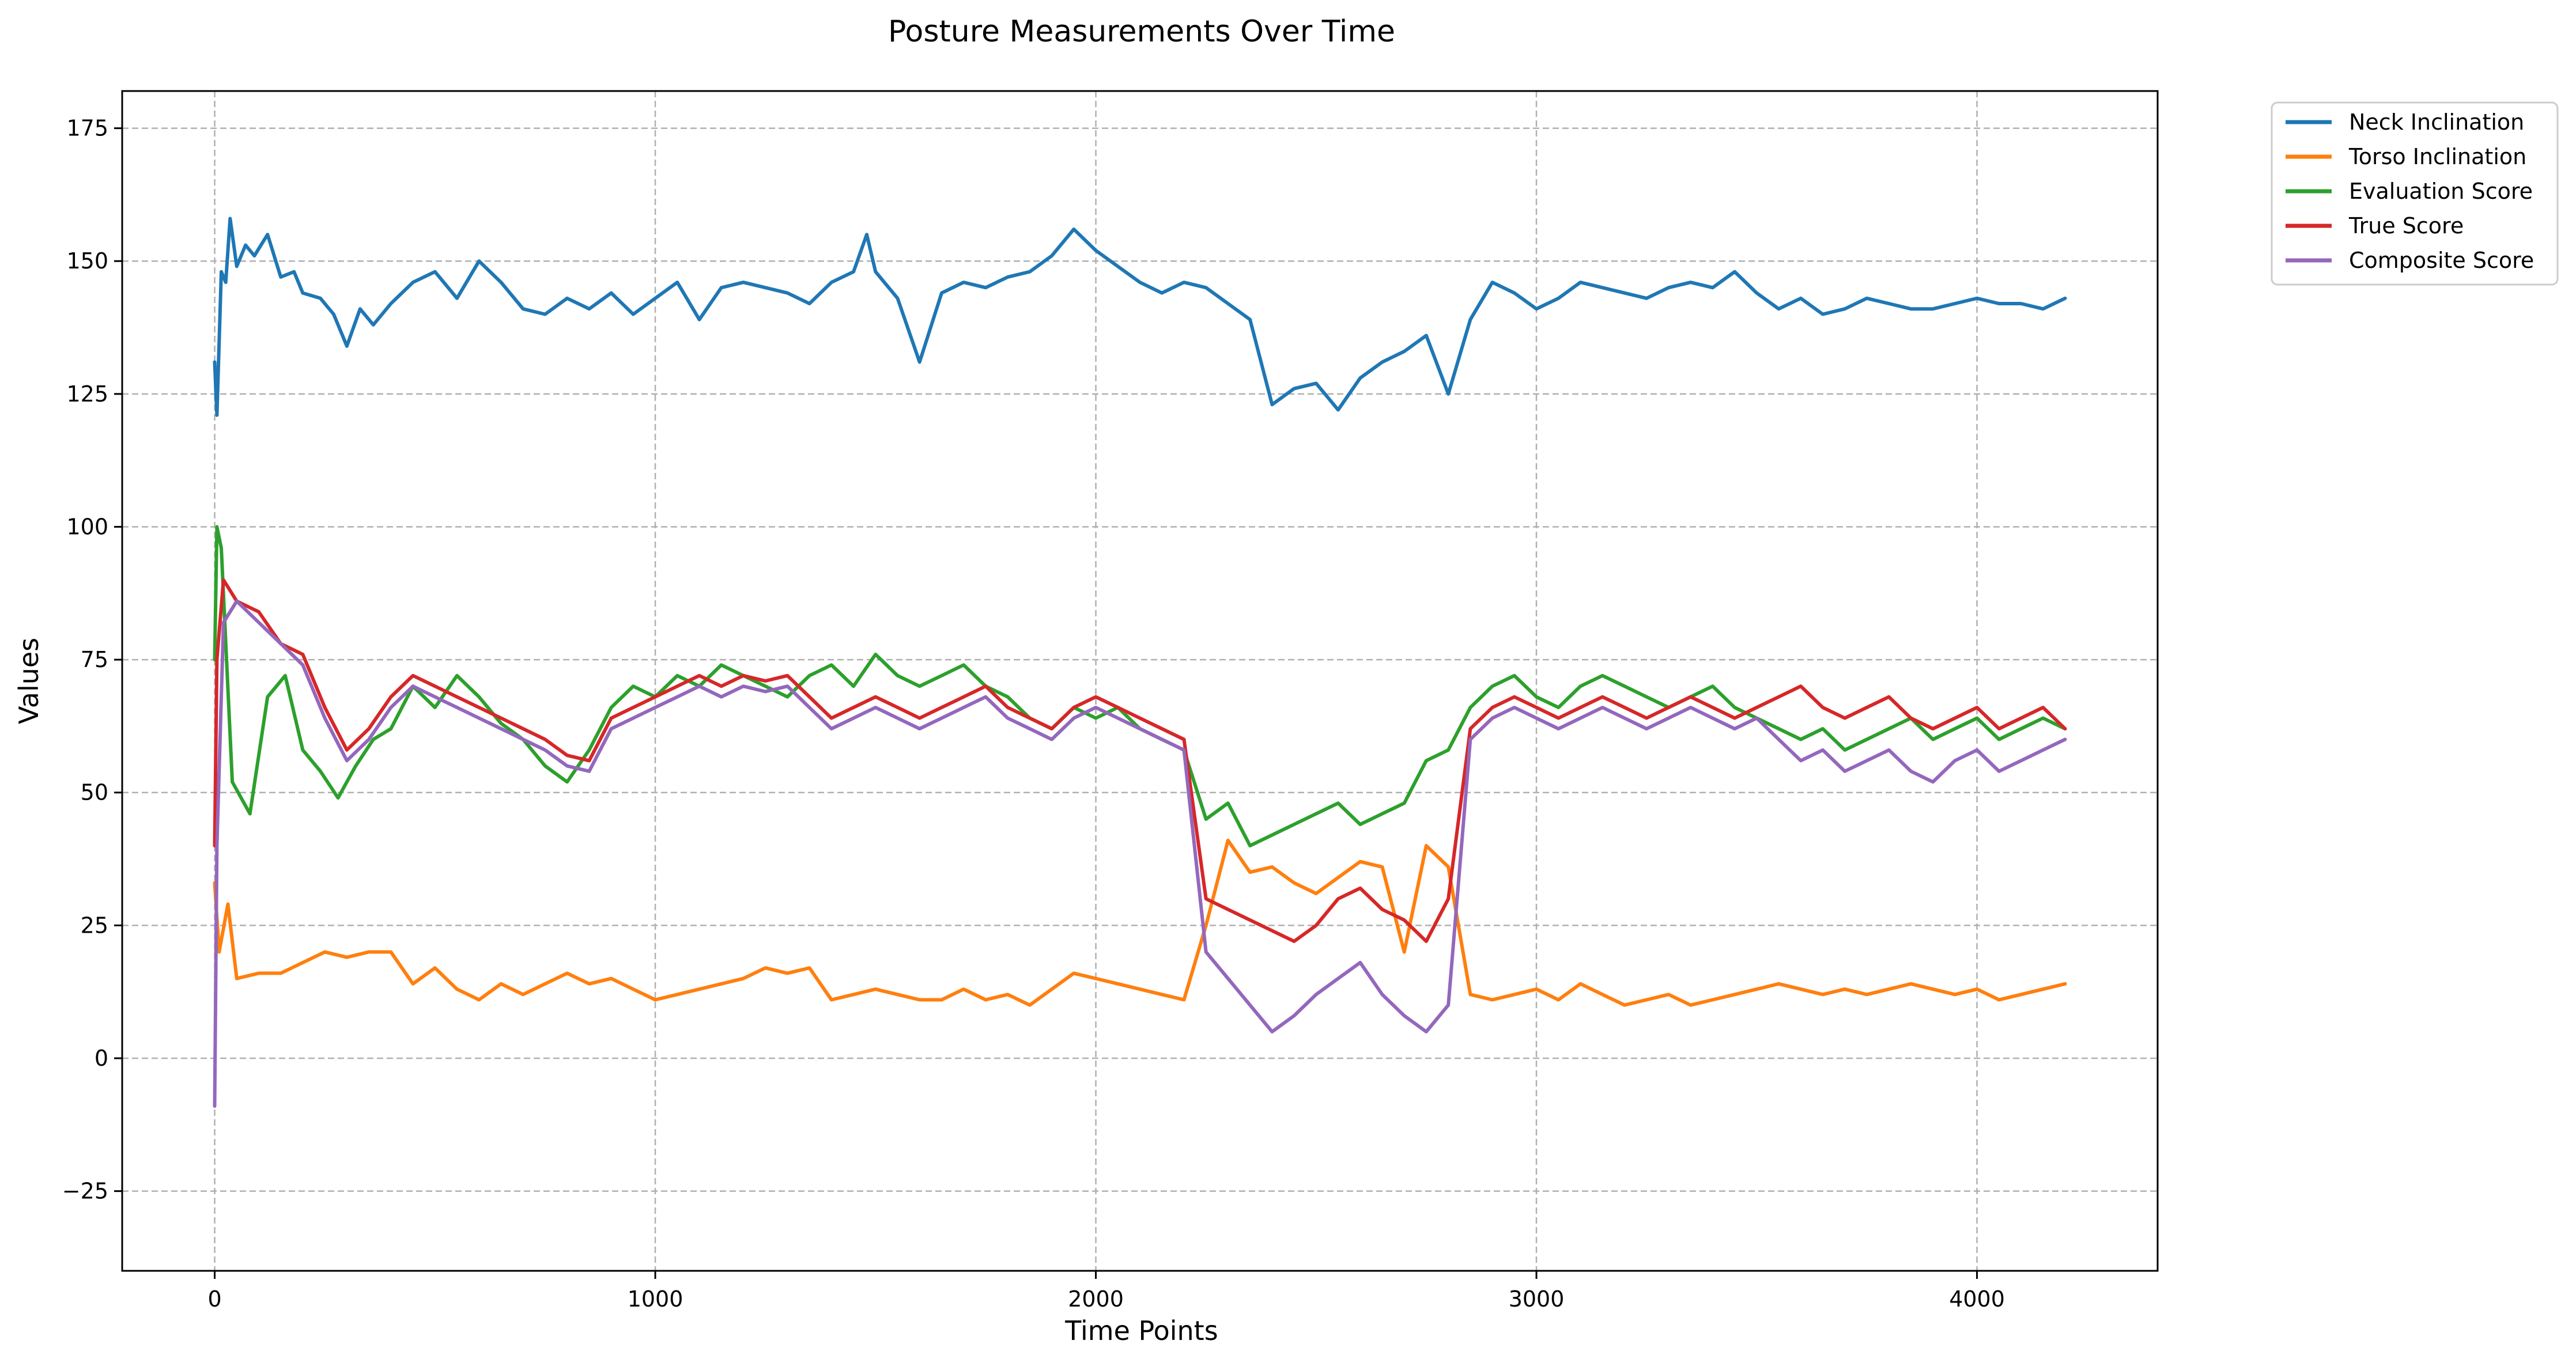 The width and height of the screenshot is (2576, 1363). What do you see at coordinates (87, 394) in the screenshot?
I see `y-tick-label: 125` at bounding box center [87, 394].